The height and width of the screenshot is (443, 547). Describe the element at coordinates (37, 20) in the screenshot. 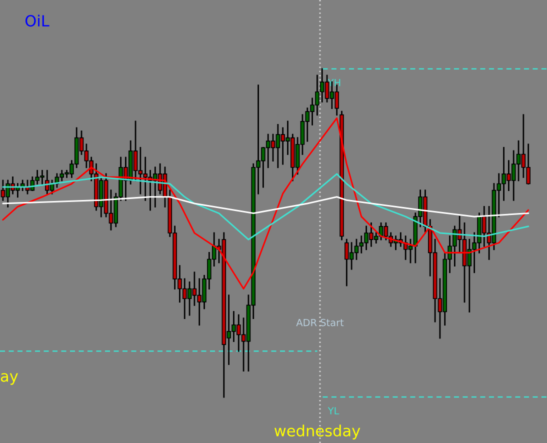

I see `chart-title: OiL` at that location.